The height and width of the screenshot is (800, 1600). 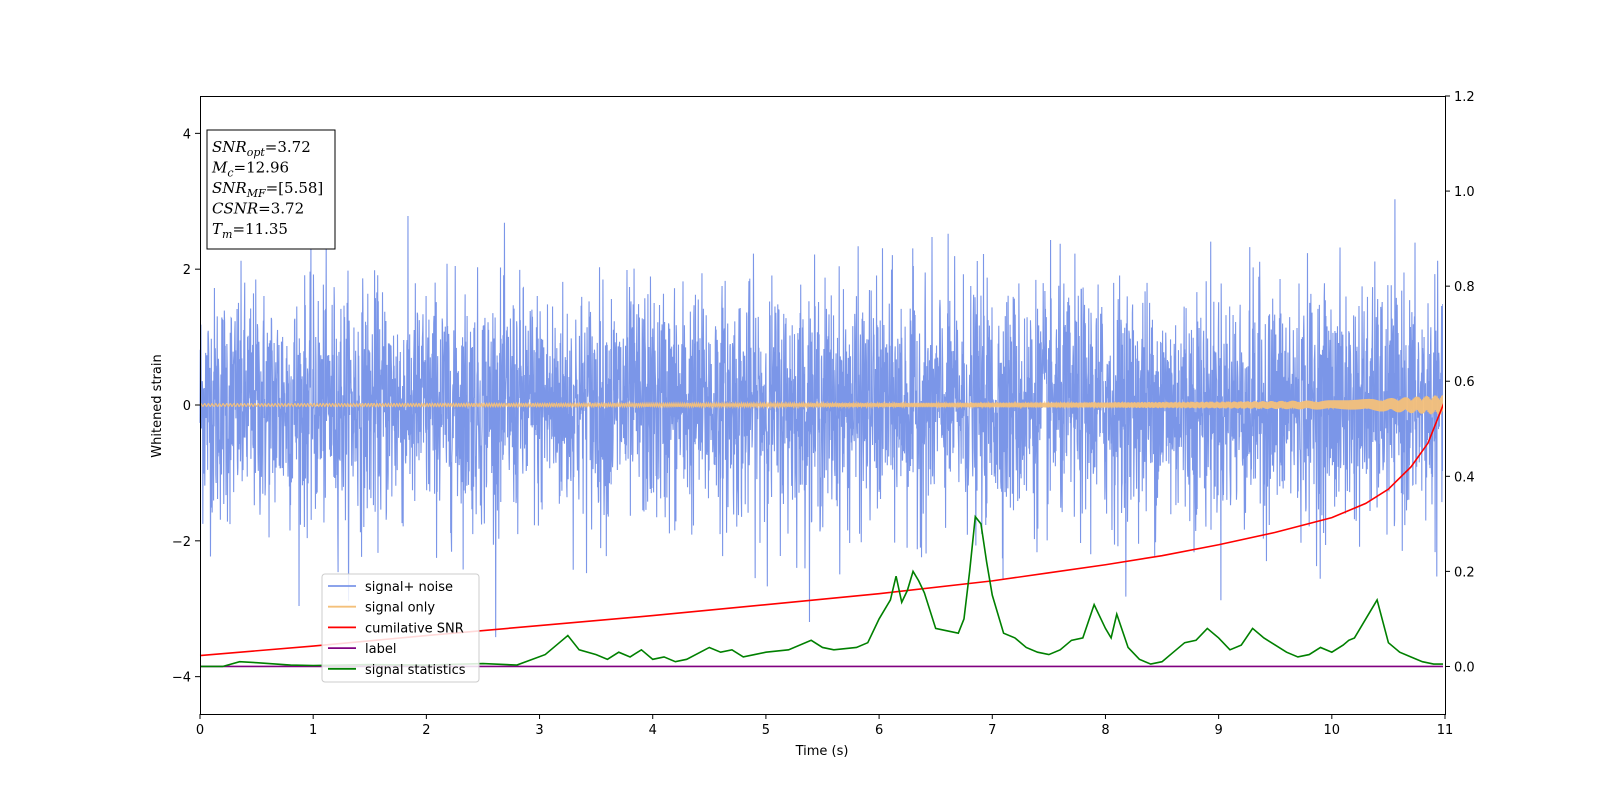 What do you see at coordinates (187, 406) in the screenshot?
I see `y-tick-label: 0` at bounding box center [187, 406].